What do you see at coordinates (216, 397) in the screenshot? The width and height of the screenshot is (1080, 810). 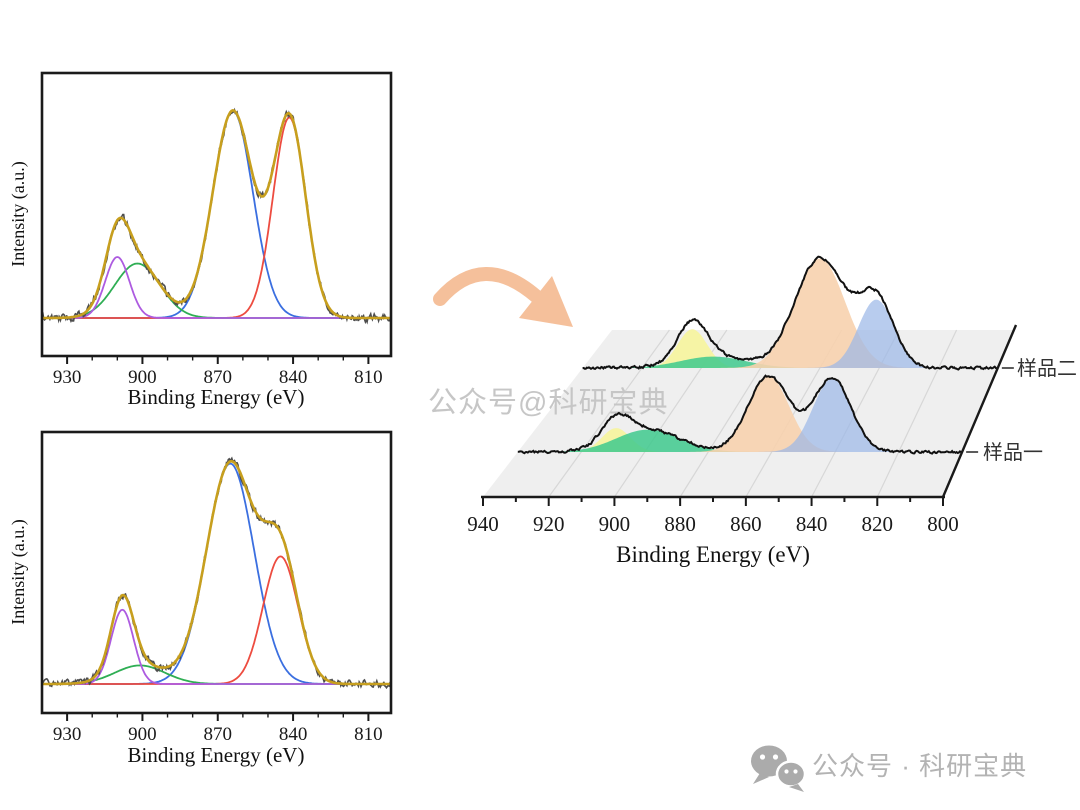 I see `x-axis-title-a: Binding Energy (eV)` at bounding box center [216, 397].